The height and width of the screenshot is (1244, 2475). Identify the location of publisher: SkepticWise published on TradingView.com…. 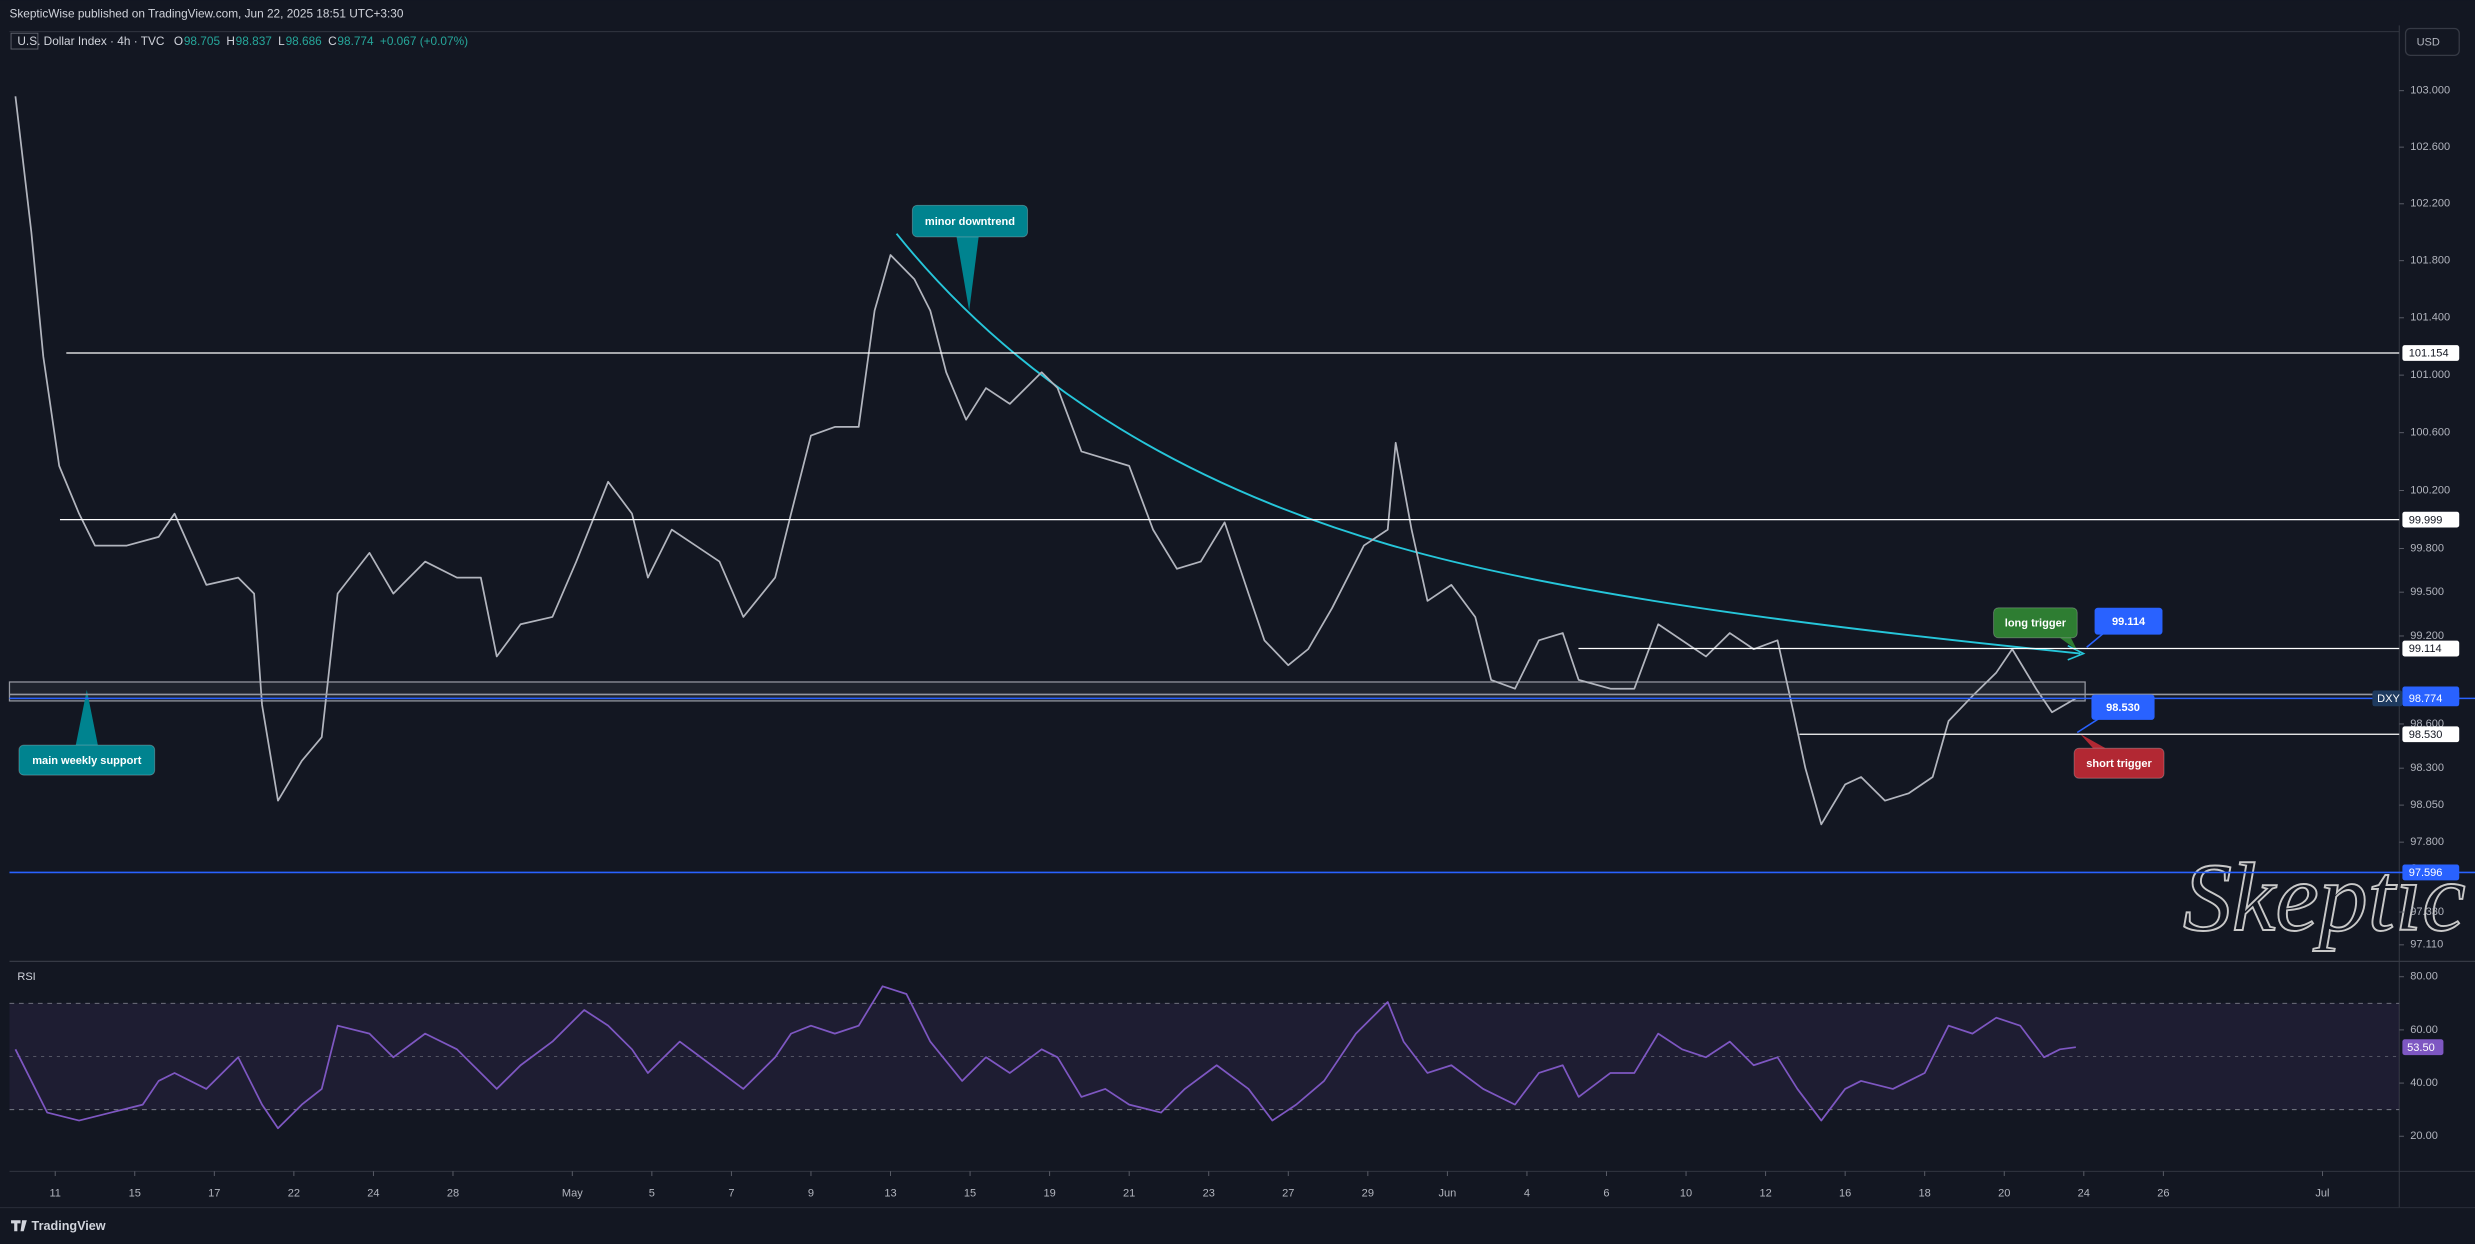
(206, 13).